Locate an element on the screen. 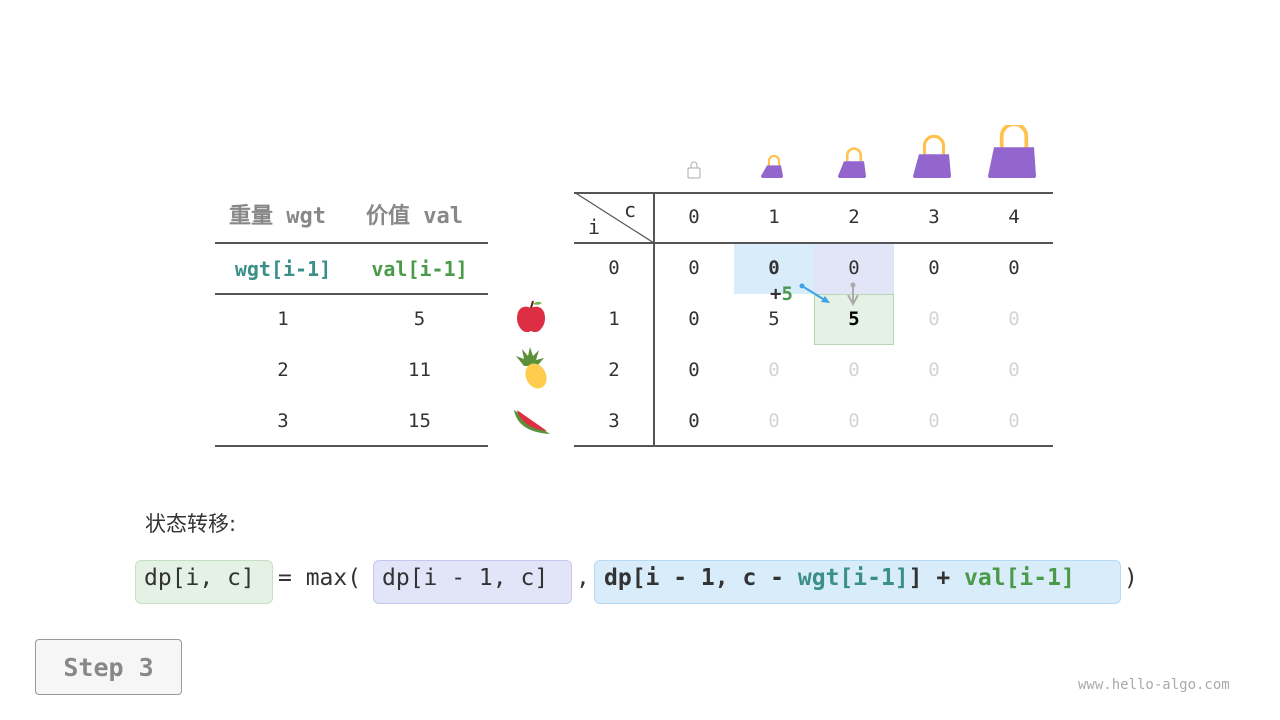 The width and height of the screenshot is (1280, 720). header-value: 价值 val is located at coordinates (414, 216).